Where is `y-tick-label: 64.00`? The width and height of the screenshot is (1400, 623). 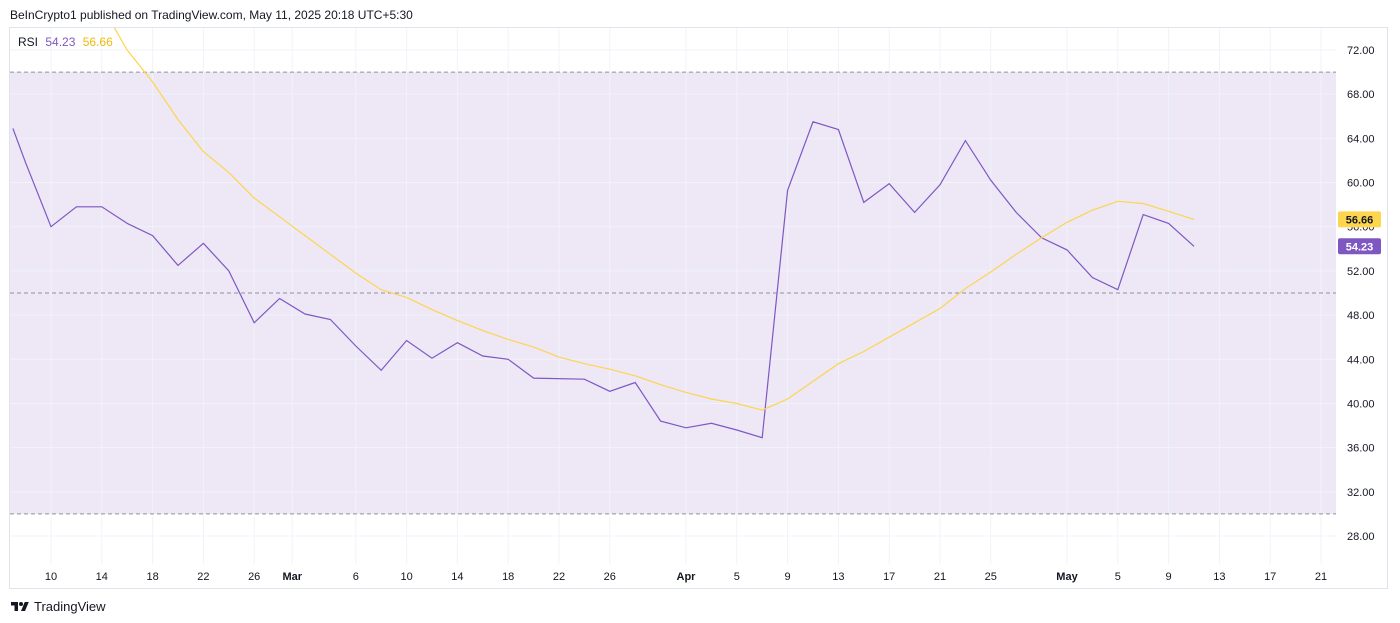 y-tick-label: 64.00 is located at coordinates (1361, 139).